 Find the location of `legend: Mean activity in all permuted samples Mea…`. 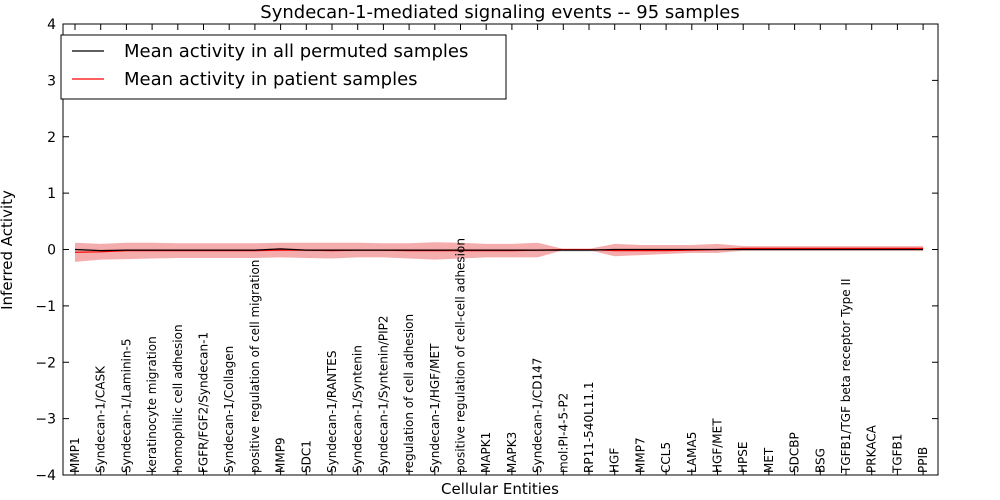

legend: Mean activity in all permuted samples Mea… is located at coordinates (283, 67).